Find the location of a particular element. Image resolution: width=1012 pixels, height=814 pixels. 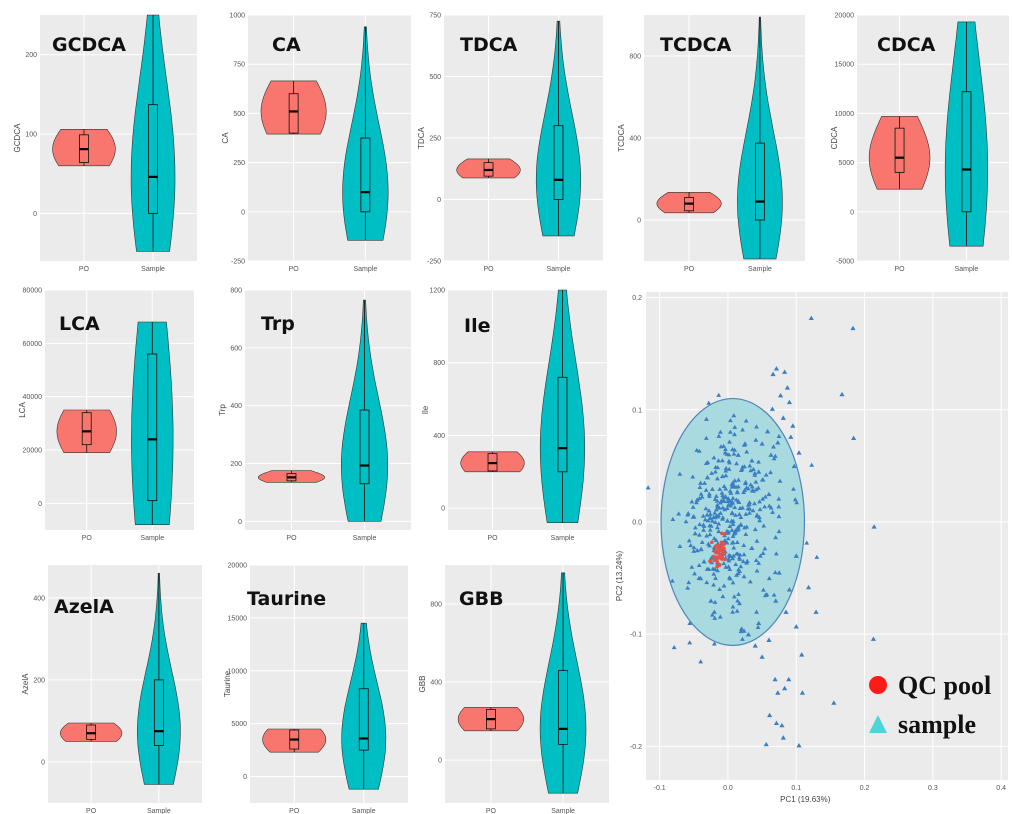

x-tick-label: 0.0 is located at coordinates (728, 788).